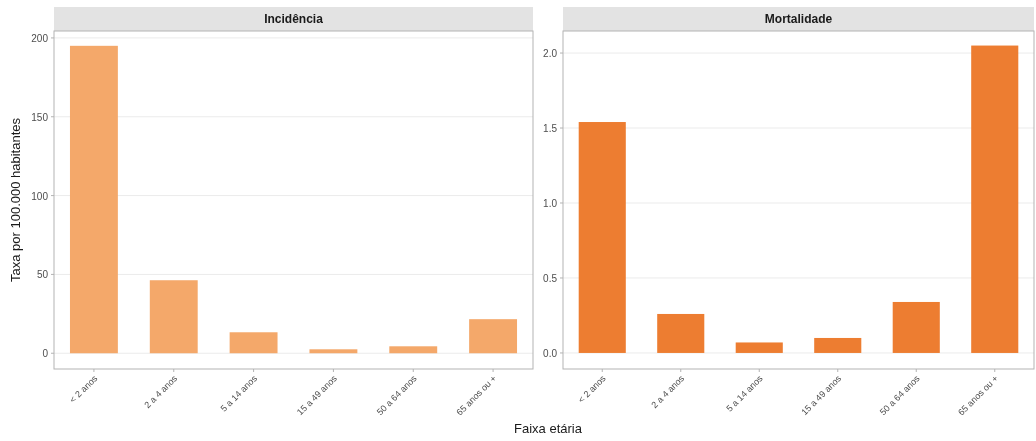 This screenshot has height=441, width=1036. I want to click on y-tick-label: 1.0, so click(550, 203).